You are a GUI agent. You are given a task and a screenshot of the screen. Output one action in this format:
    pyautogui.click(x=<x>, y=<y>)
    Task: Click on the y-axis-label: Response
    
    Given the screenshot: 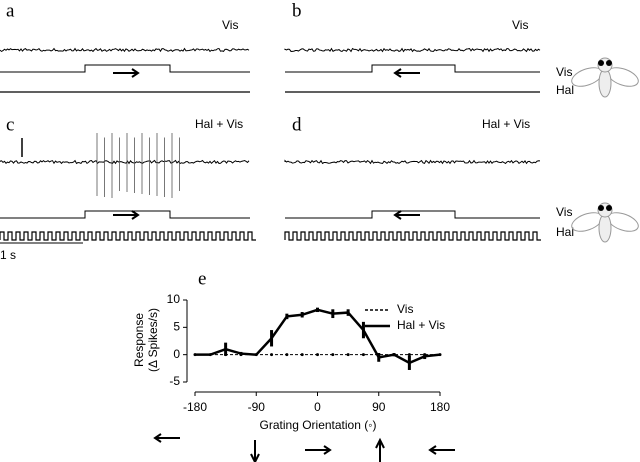 What is the action you would take?
    pyautogui.click(x=139, y=340)
    